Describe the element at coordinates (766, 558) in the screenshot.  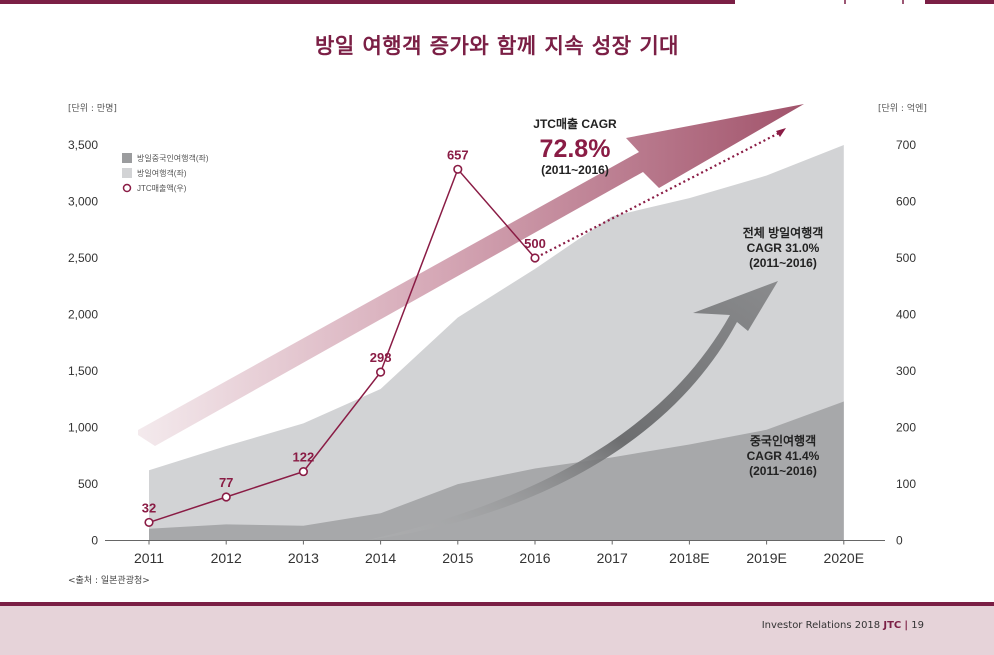
I see `x-tick-label: 2019E` at that location.